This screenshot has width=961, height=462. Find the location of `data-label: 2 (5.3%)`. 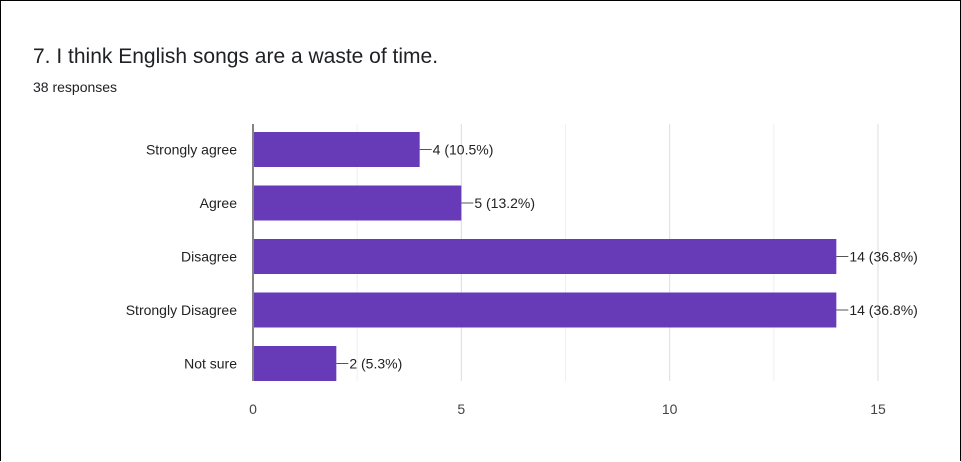

data-label: 2 (5.3%) is located at coordinates (375, 364).